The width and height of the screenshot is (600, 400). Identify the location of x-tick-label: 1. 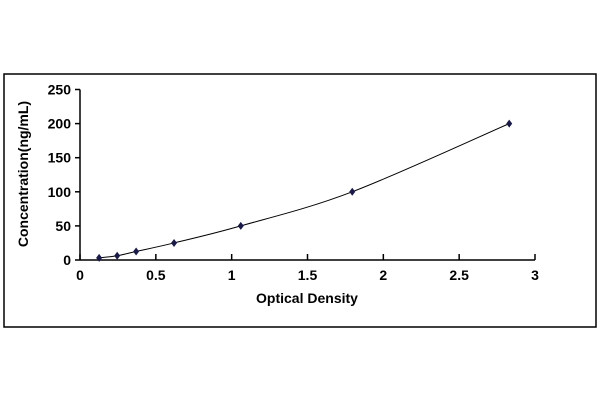
(232, 275).